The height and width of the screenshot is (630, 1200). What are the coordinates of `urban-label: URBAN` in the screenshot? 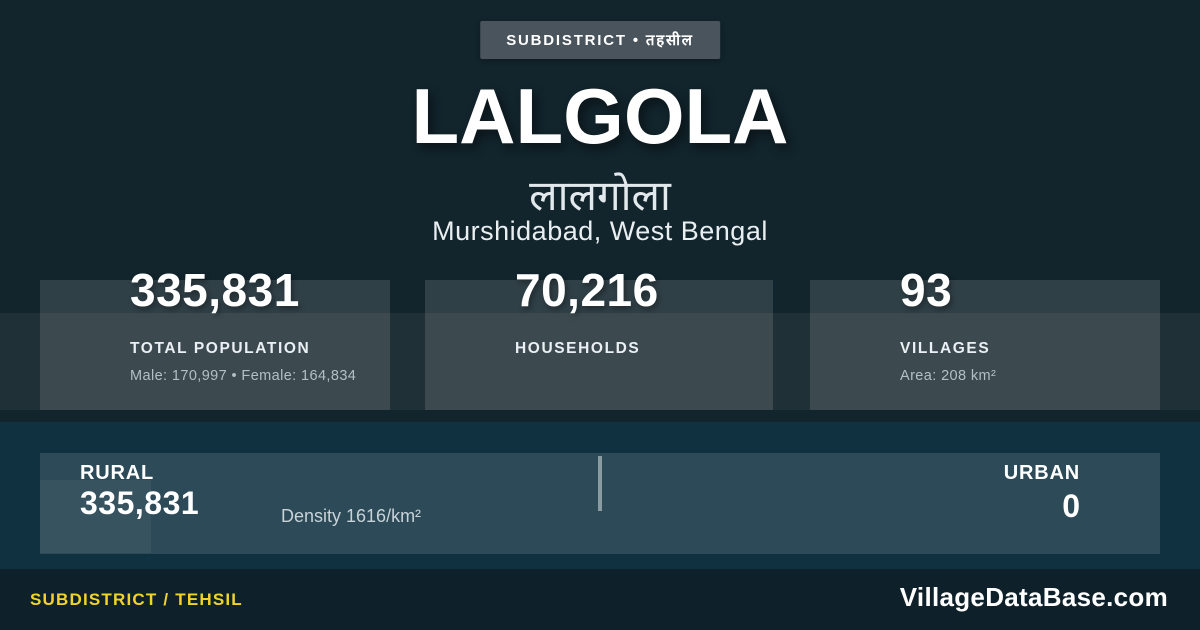 It's located at (1041, 473).